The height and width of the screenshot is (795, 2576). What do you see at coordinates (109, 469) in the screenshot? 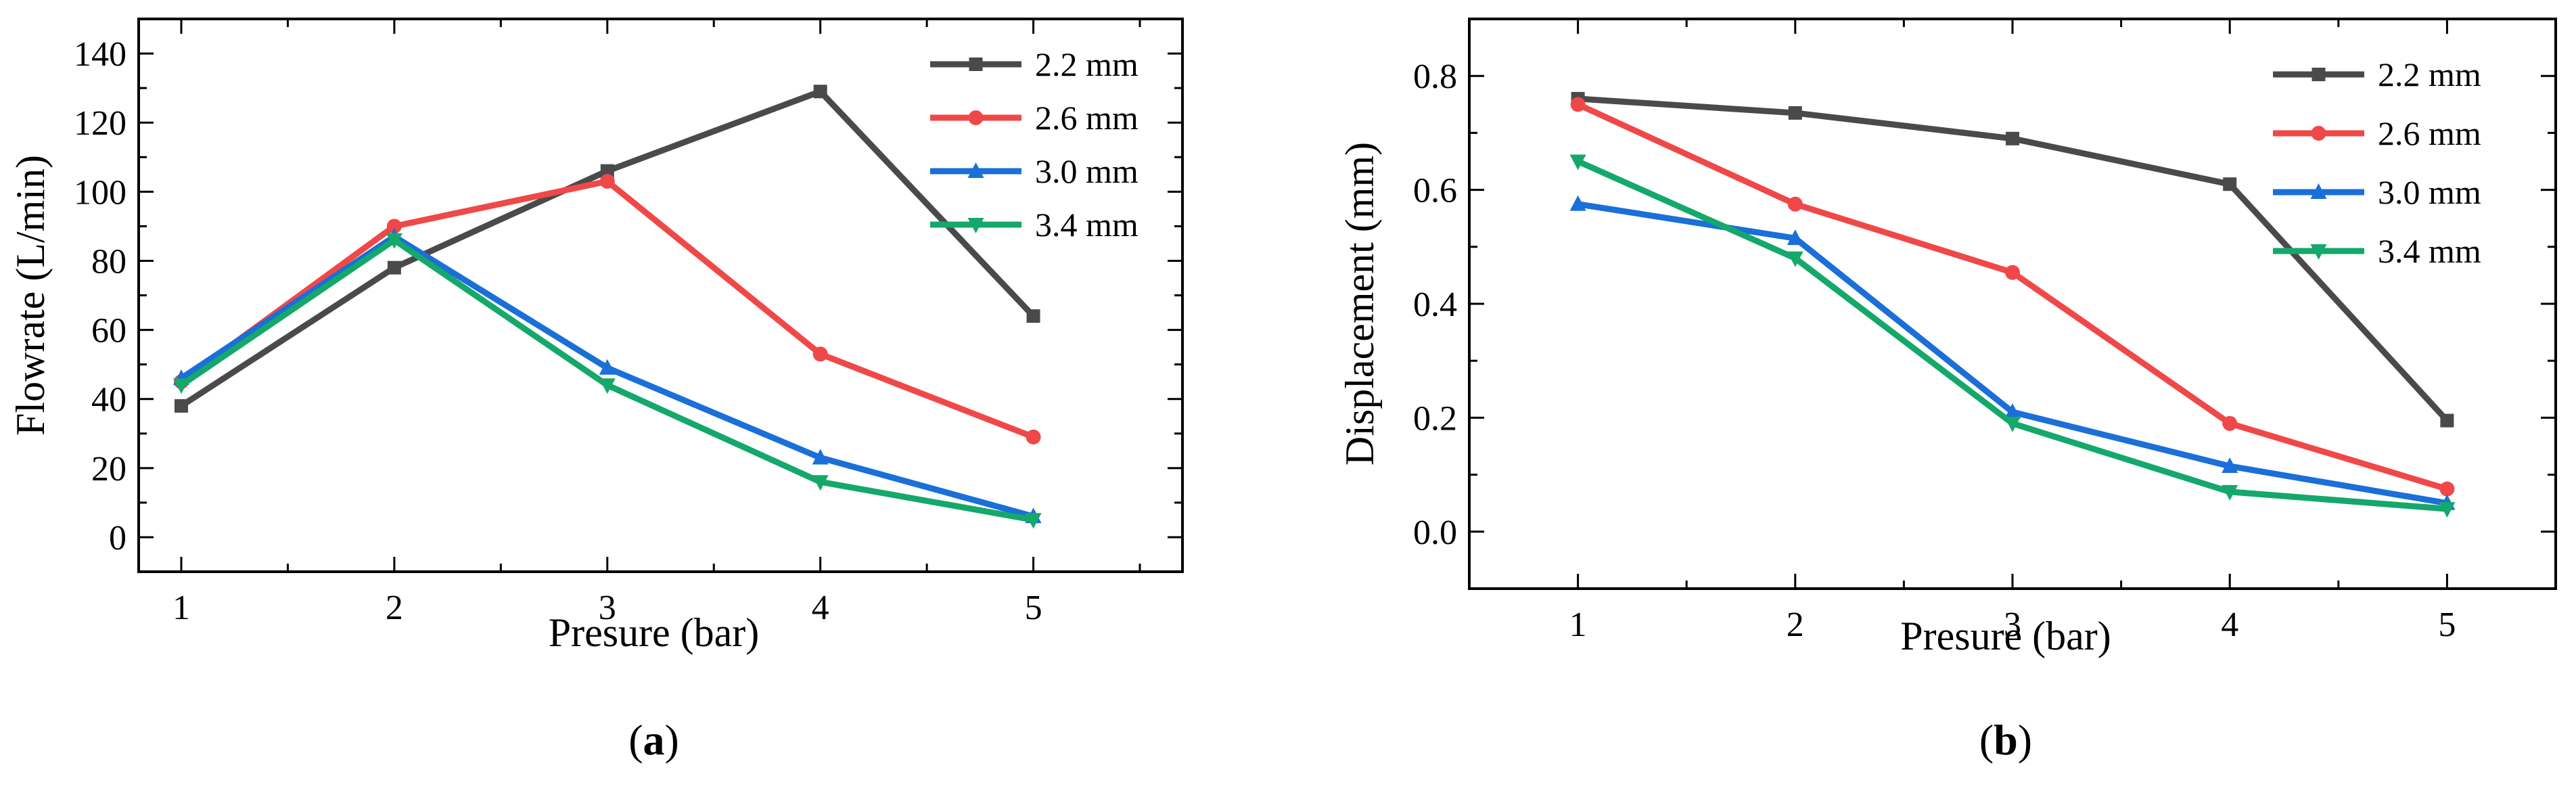
I see `y-tick-label: 20` at bounding box center [109, 469].